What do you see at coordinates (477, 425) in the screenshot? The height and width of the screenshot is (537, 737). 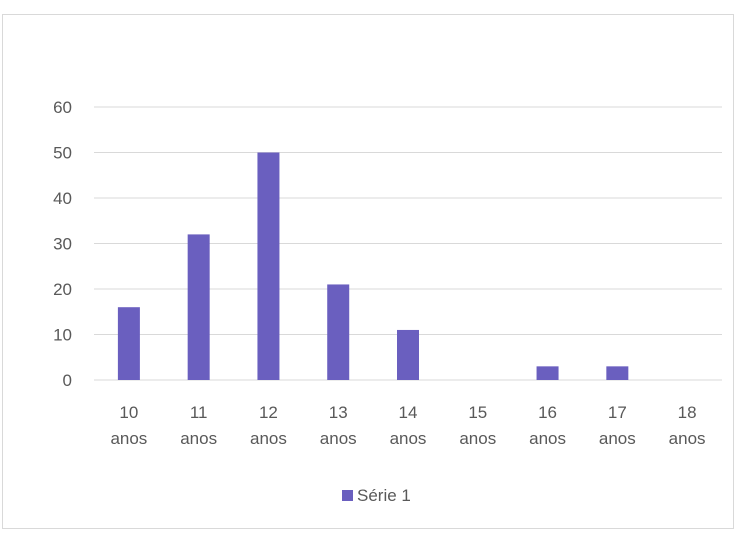 I see `x-tick-label-15-anos: 15 anos` at bounding box center [477, 425].